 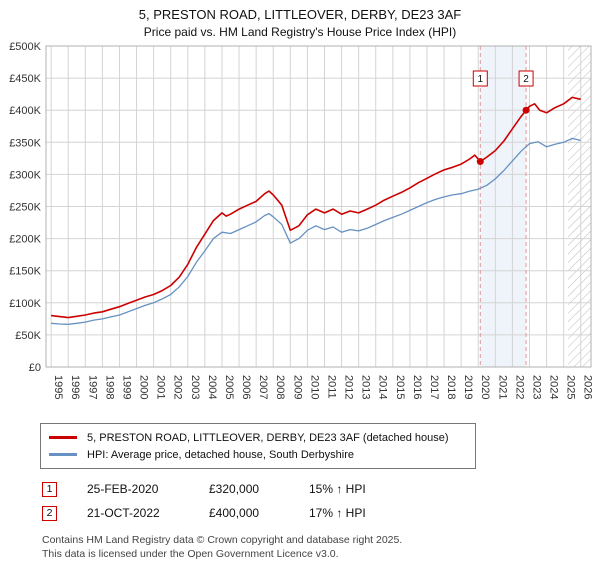 What do you see at coordinates (485, 387) in the screenshot?
I see `svg-text: 2020` at bounding box center [485, 387].